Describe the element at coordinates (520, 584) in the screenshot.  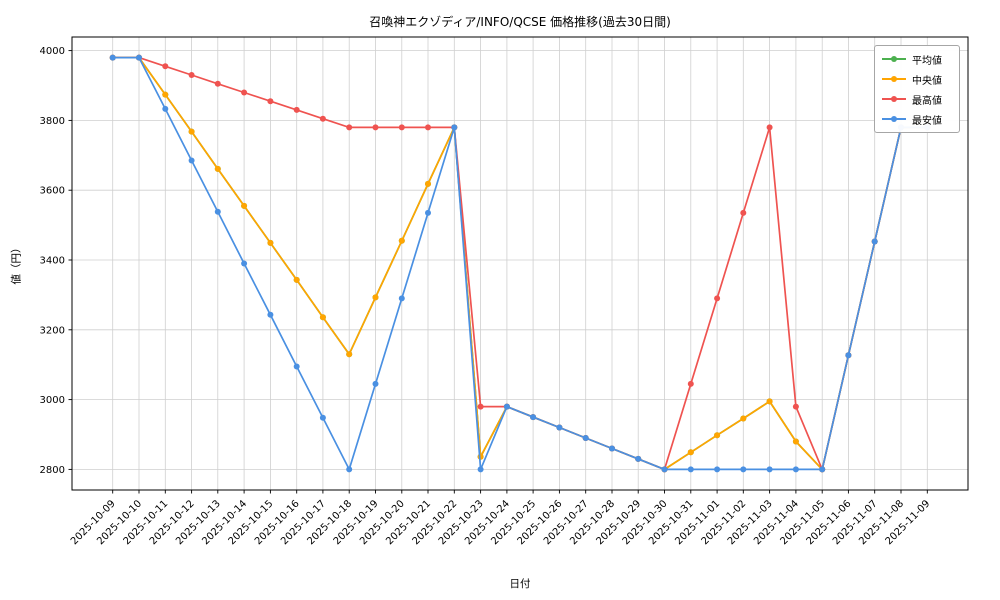
I see `x-axis-label: 日付` at that location.